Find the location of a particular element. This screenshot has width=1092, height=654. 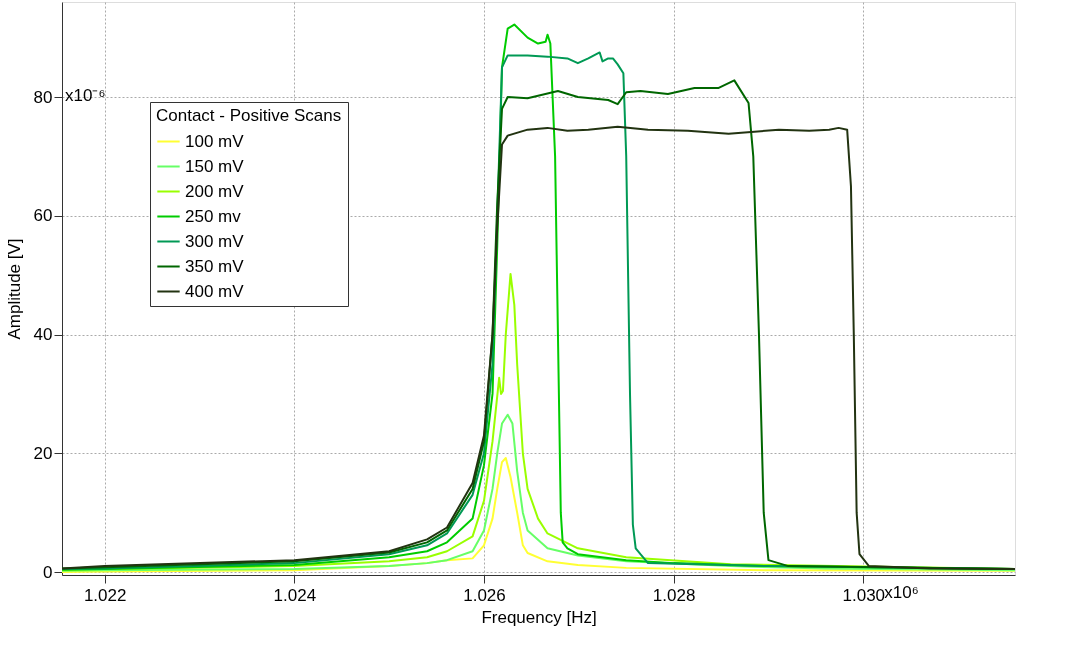

x-tick-label: 1.026 is located at coordinates (484, 595).